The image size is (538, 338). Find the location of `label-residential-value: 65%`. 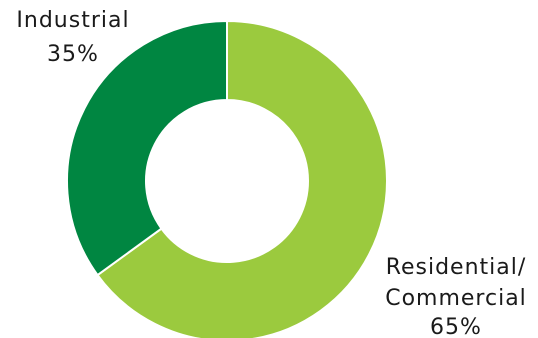

label-residential-value: 65% is located at coordinates (456, 326).